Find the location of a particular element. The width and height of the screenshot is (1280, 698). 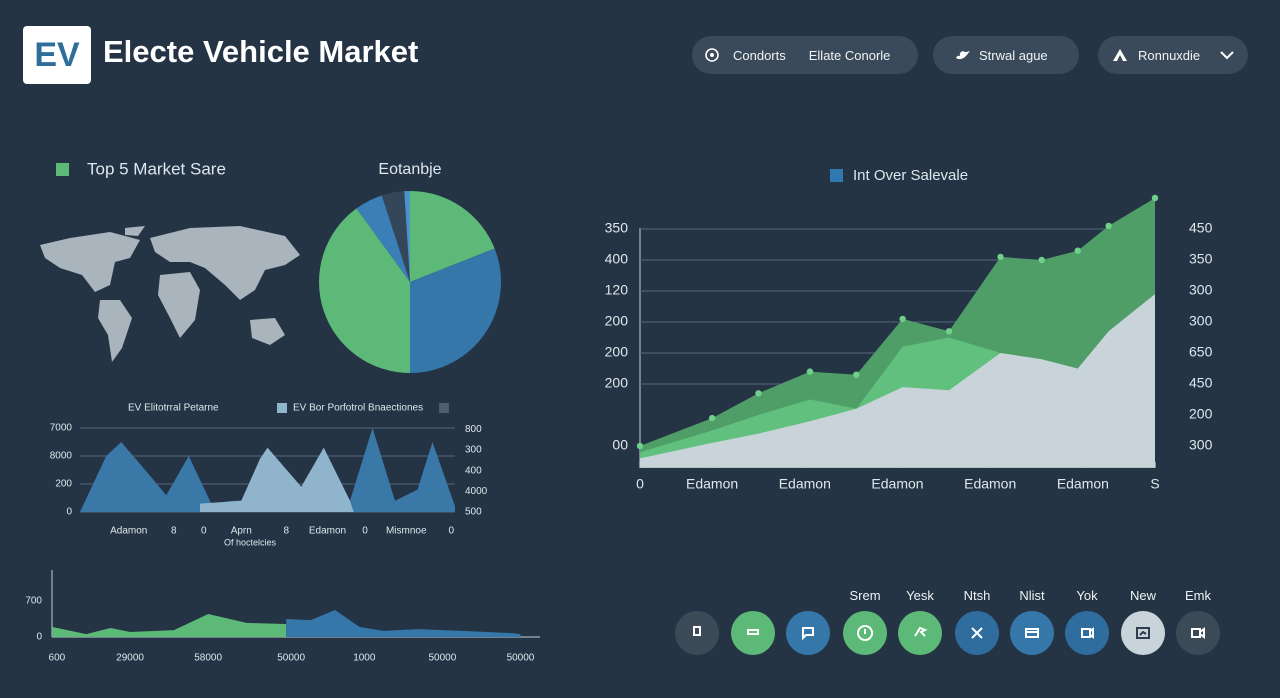

nav-dropdown: Ronnuxdie is located at coordinates (1173, 55).